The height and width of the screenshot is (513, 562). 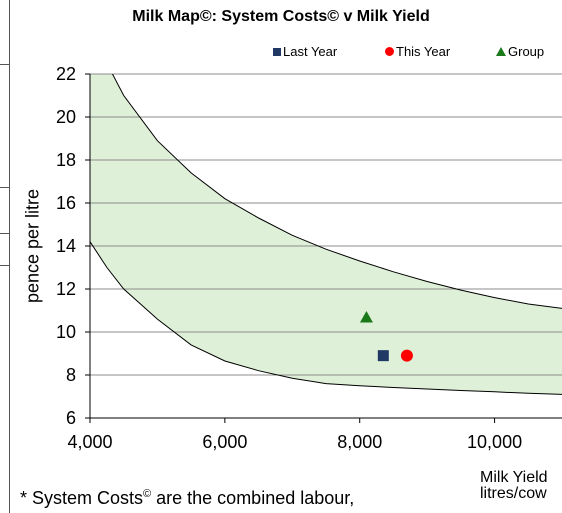 What do you see at coordinates (383, 356) in the screenshot?
I see `point-last-year` at bounding box center [383, 356].